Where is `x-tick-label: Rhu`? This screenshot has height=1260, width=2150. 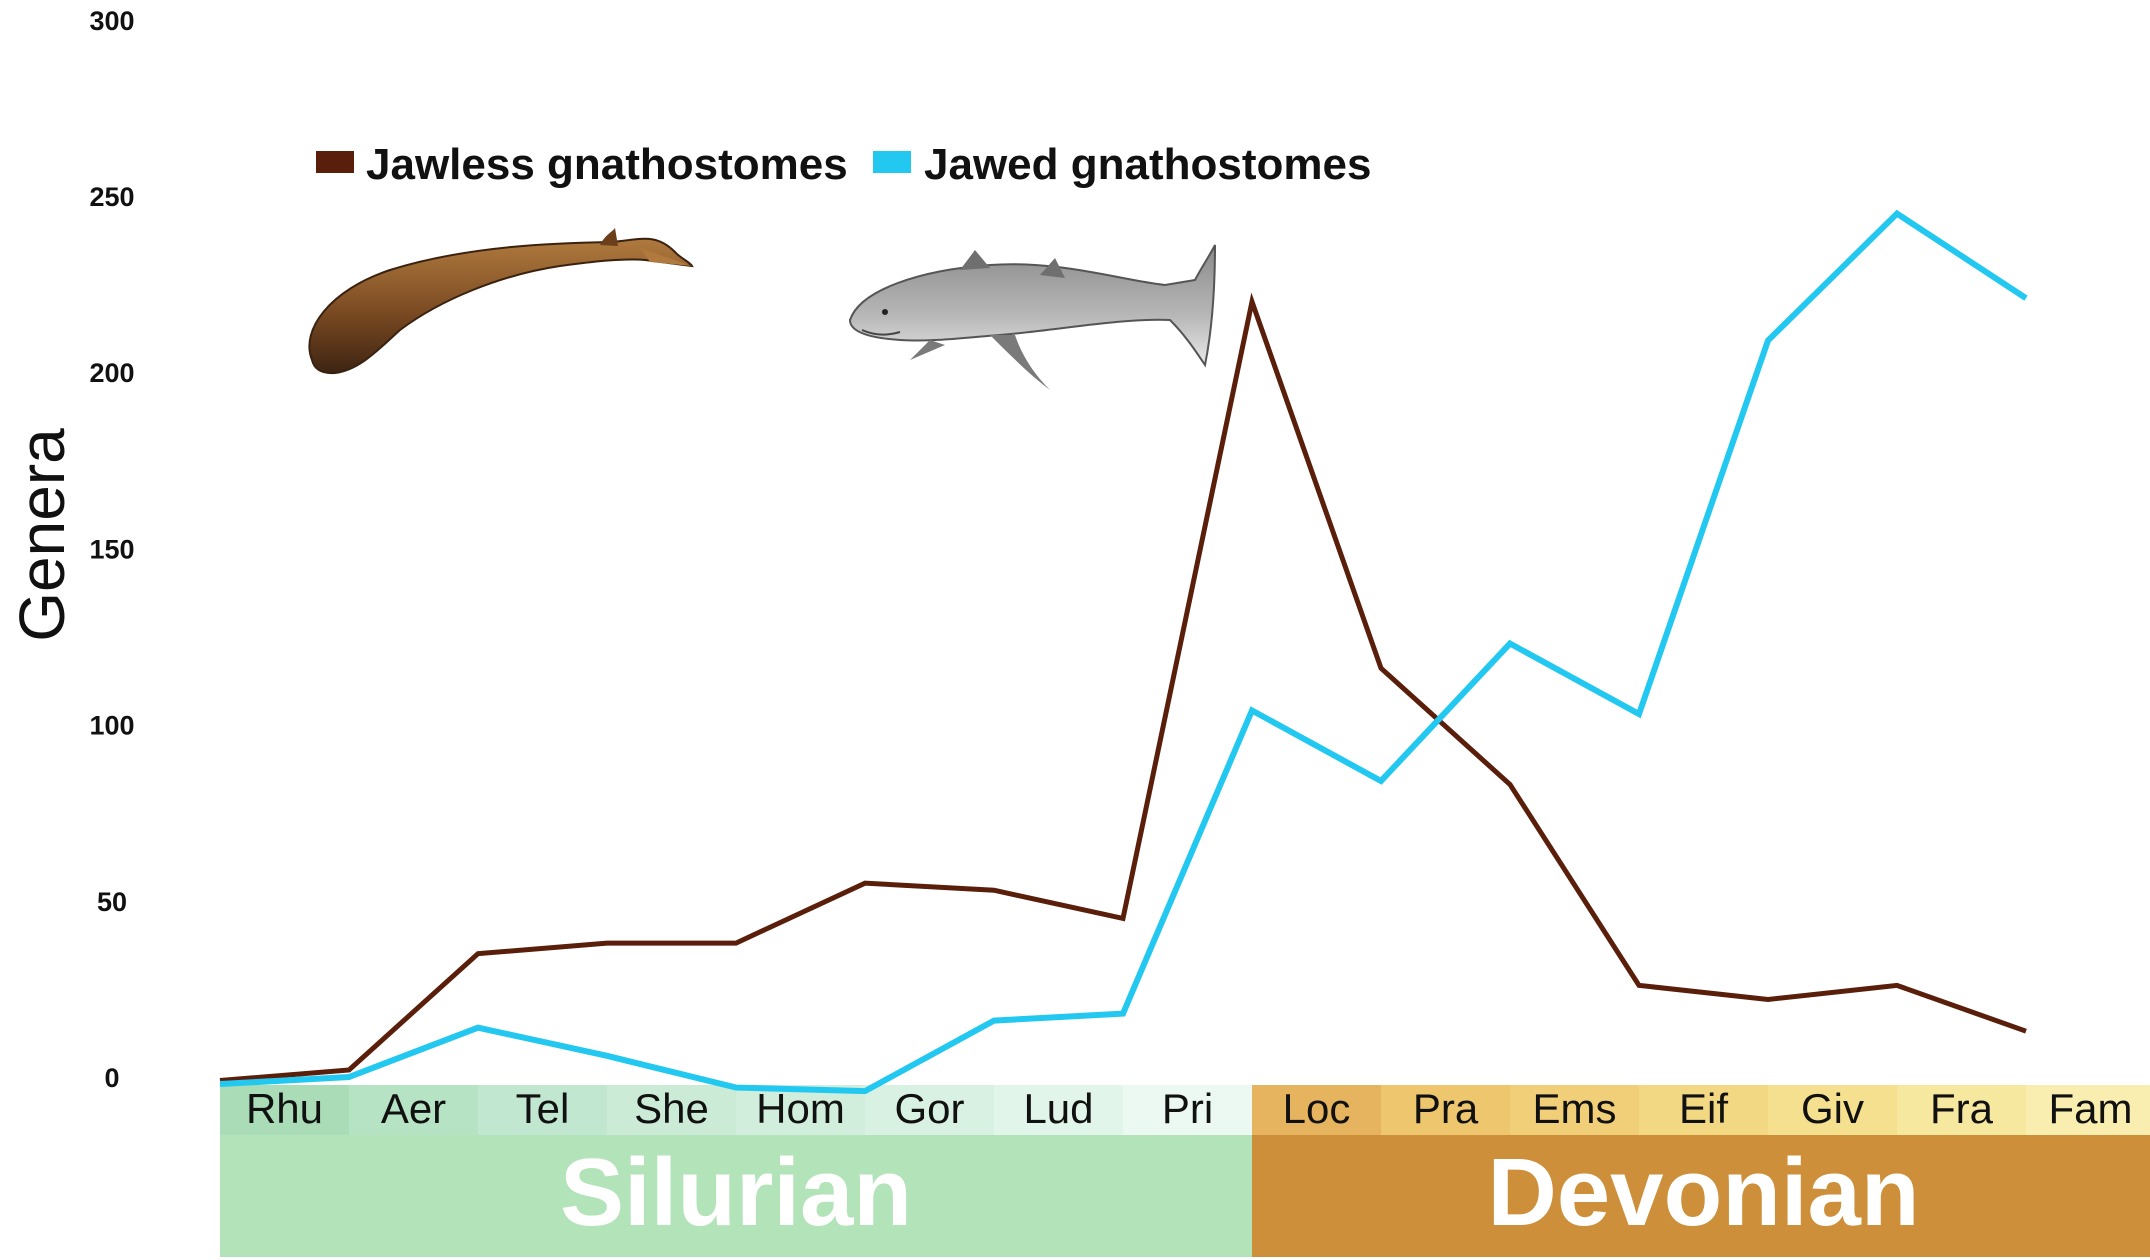
x-tick-label: Rhu is located at coordinates (284, 1108).